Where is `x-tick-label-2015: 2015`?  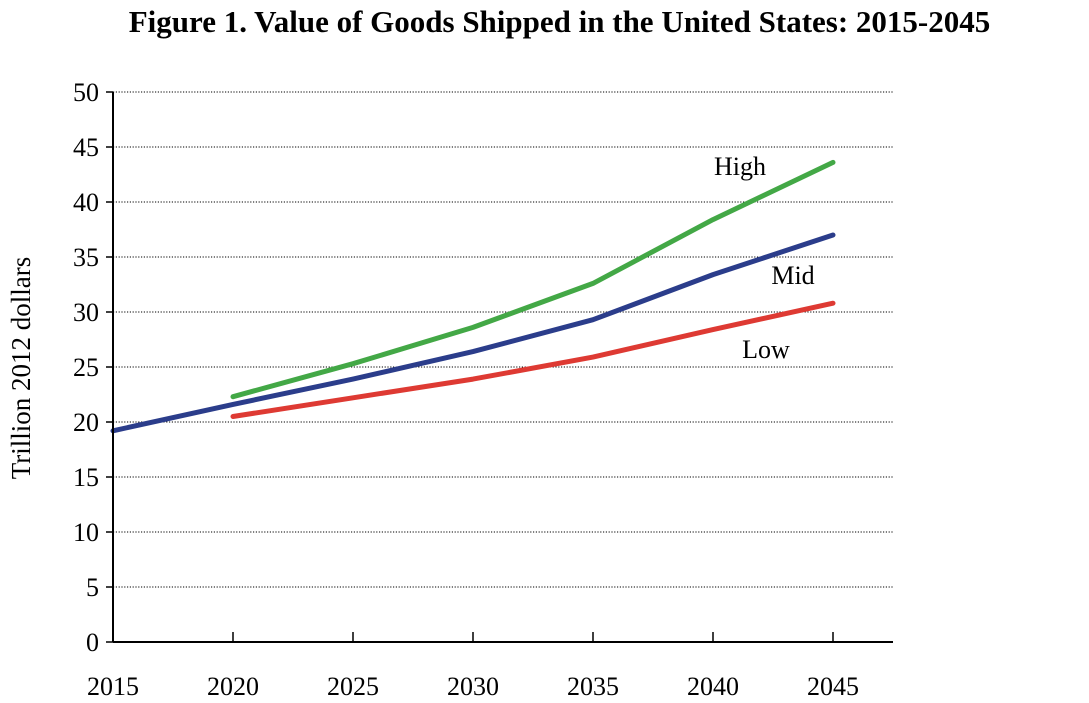 x-tick-label-2015: 2015 is located at coordinates (113, 686).